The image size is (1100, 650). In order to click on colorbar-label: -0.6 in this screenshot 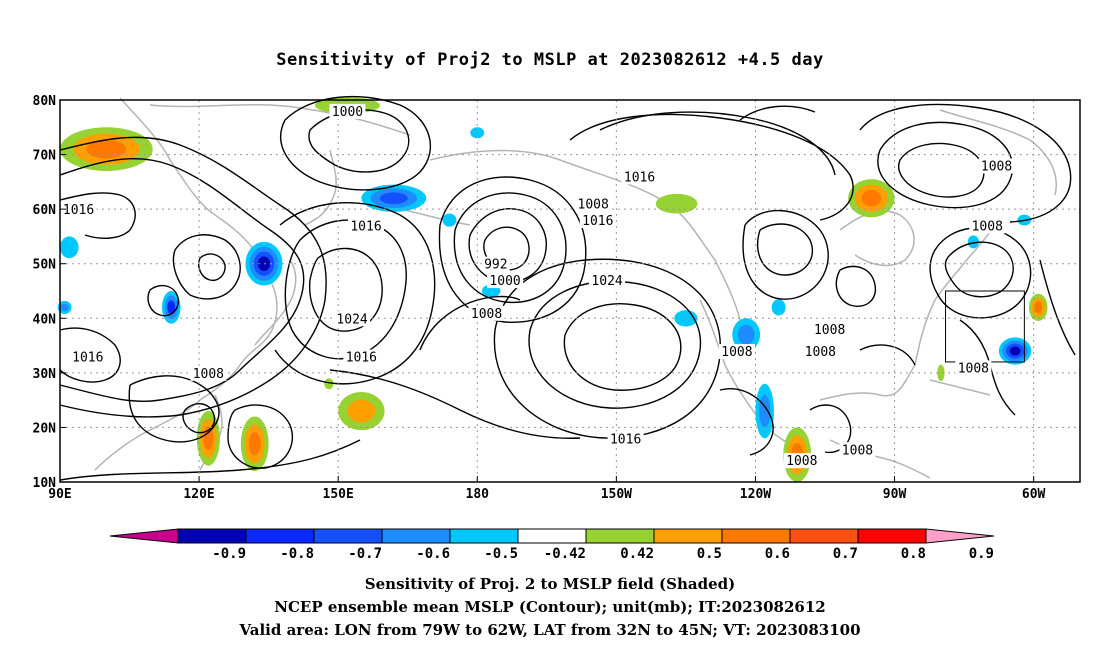, I will do `click(433, 554)`.